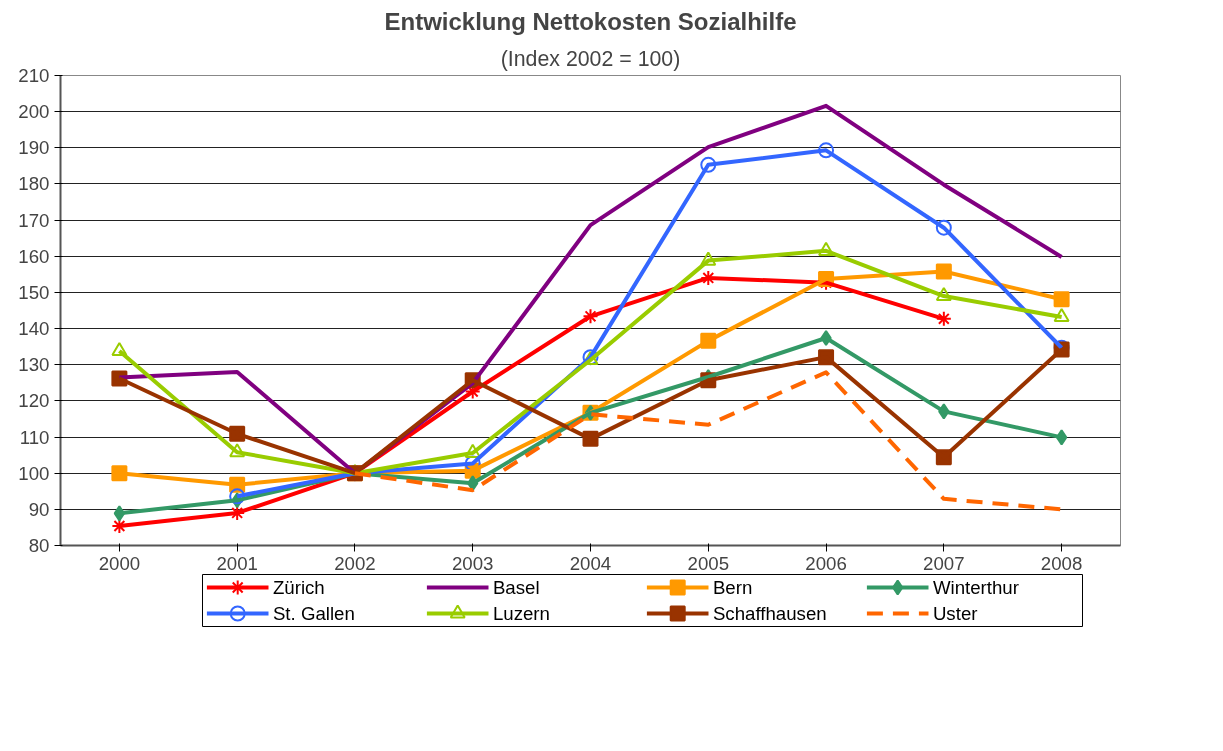  I want to click on legend-label: St. Gallen, so click(313, 613).